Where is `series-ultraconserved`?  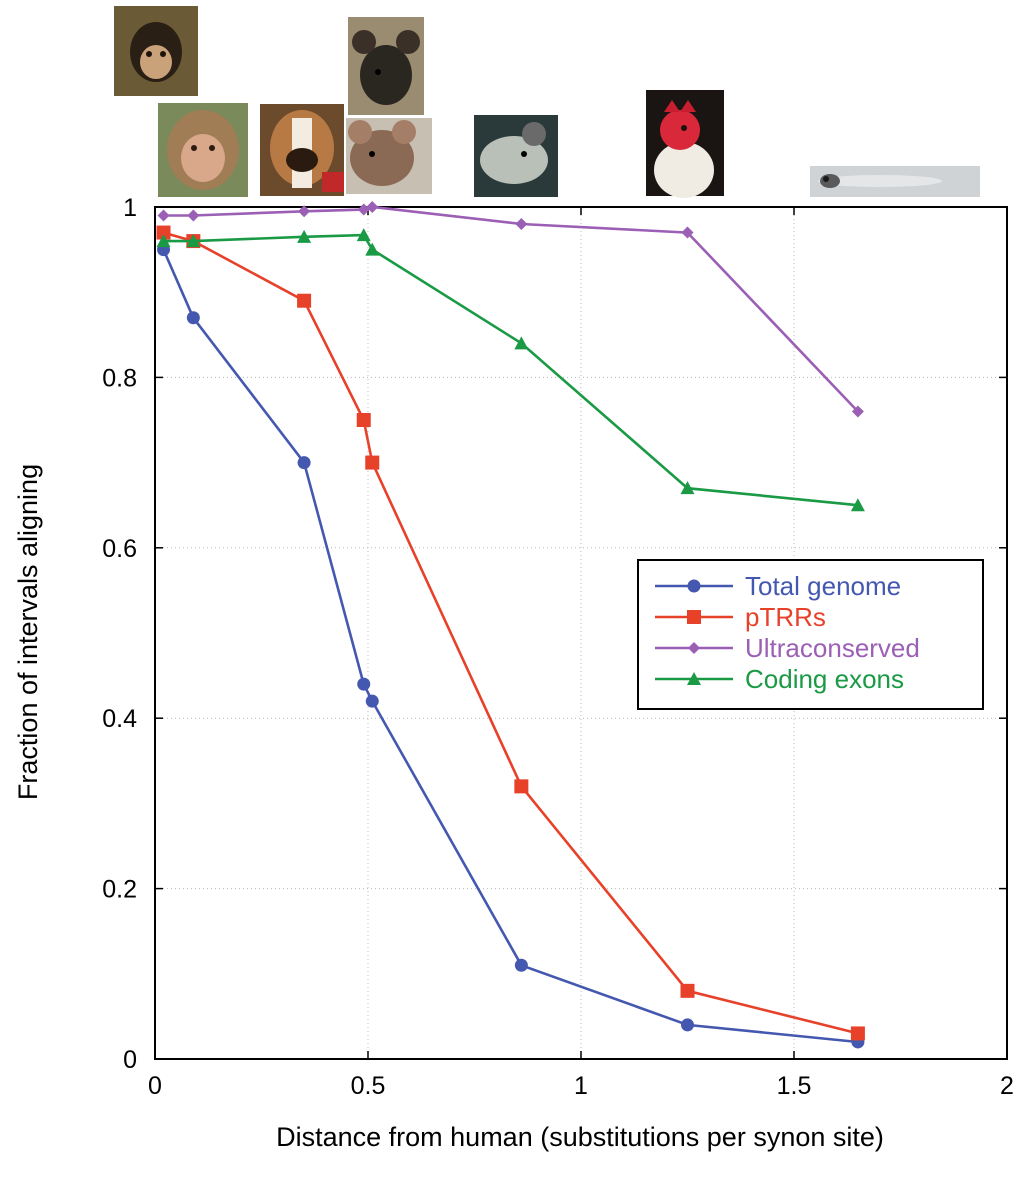
series-ultraconserved is located at coordinates (510, 309).